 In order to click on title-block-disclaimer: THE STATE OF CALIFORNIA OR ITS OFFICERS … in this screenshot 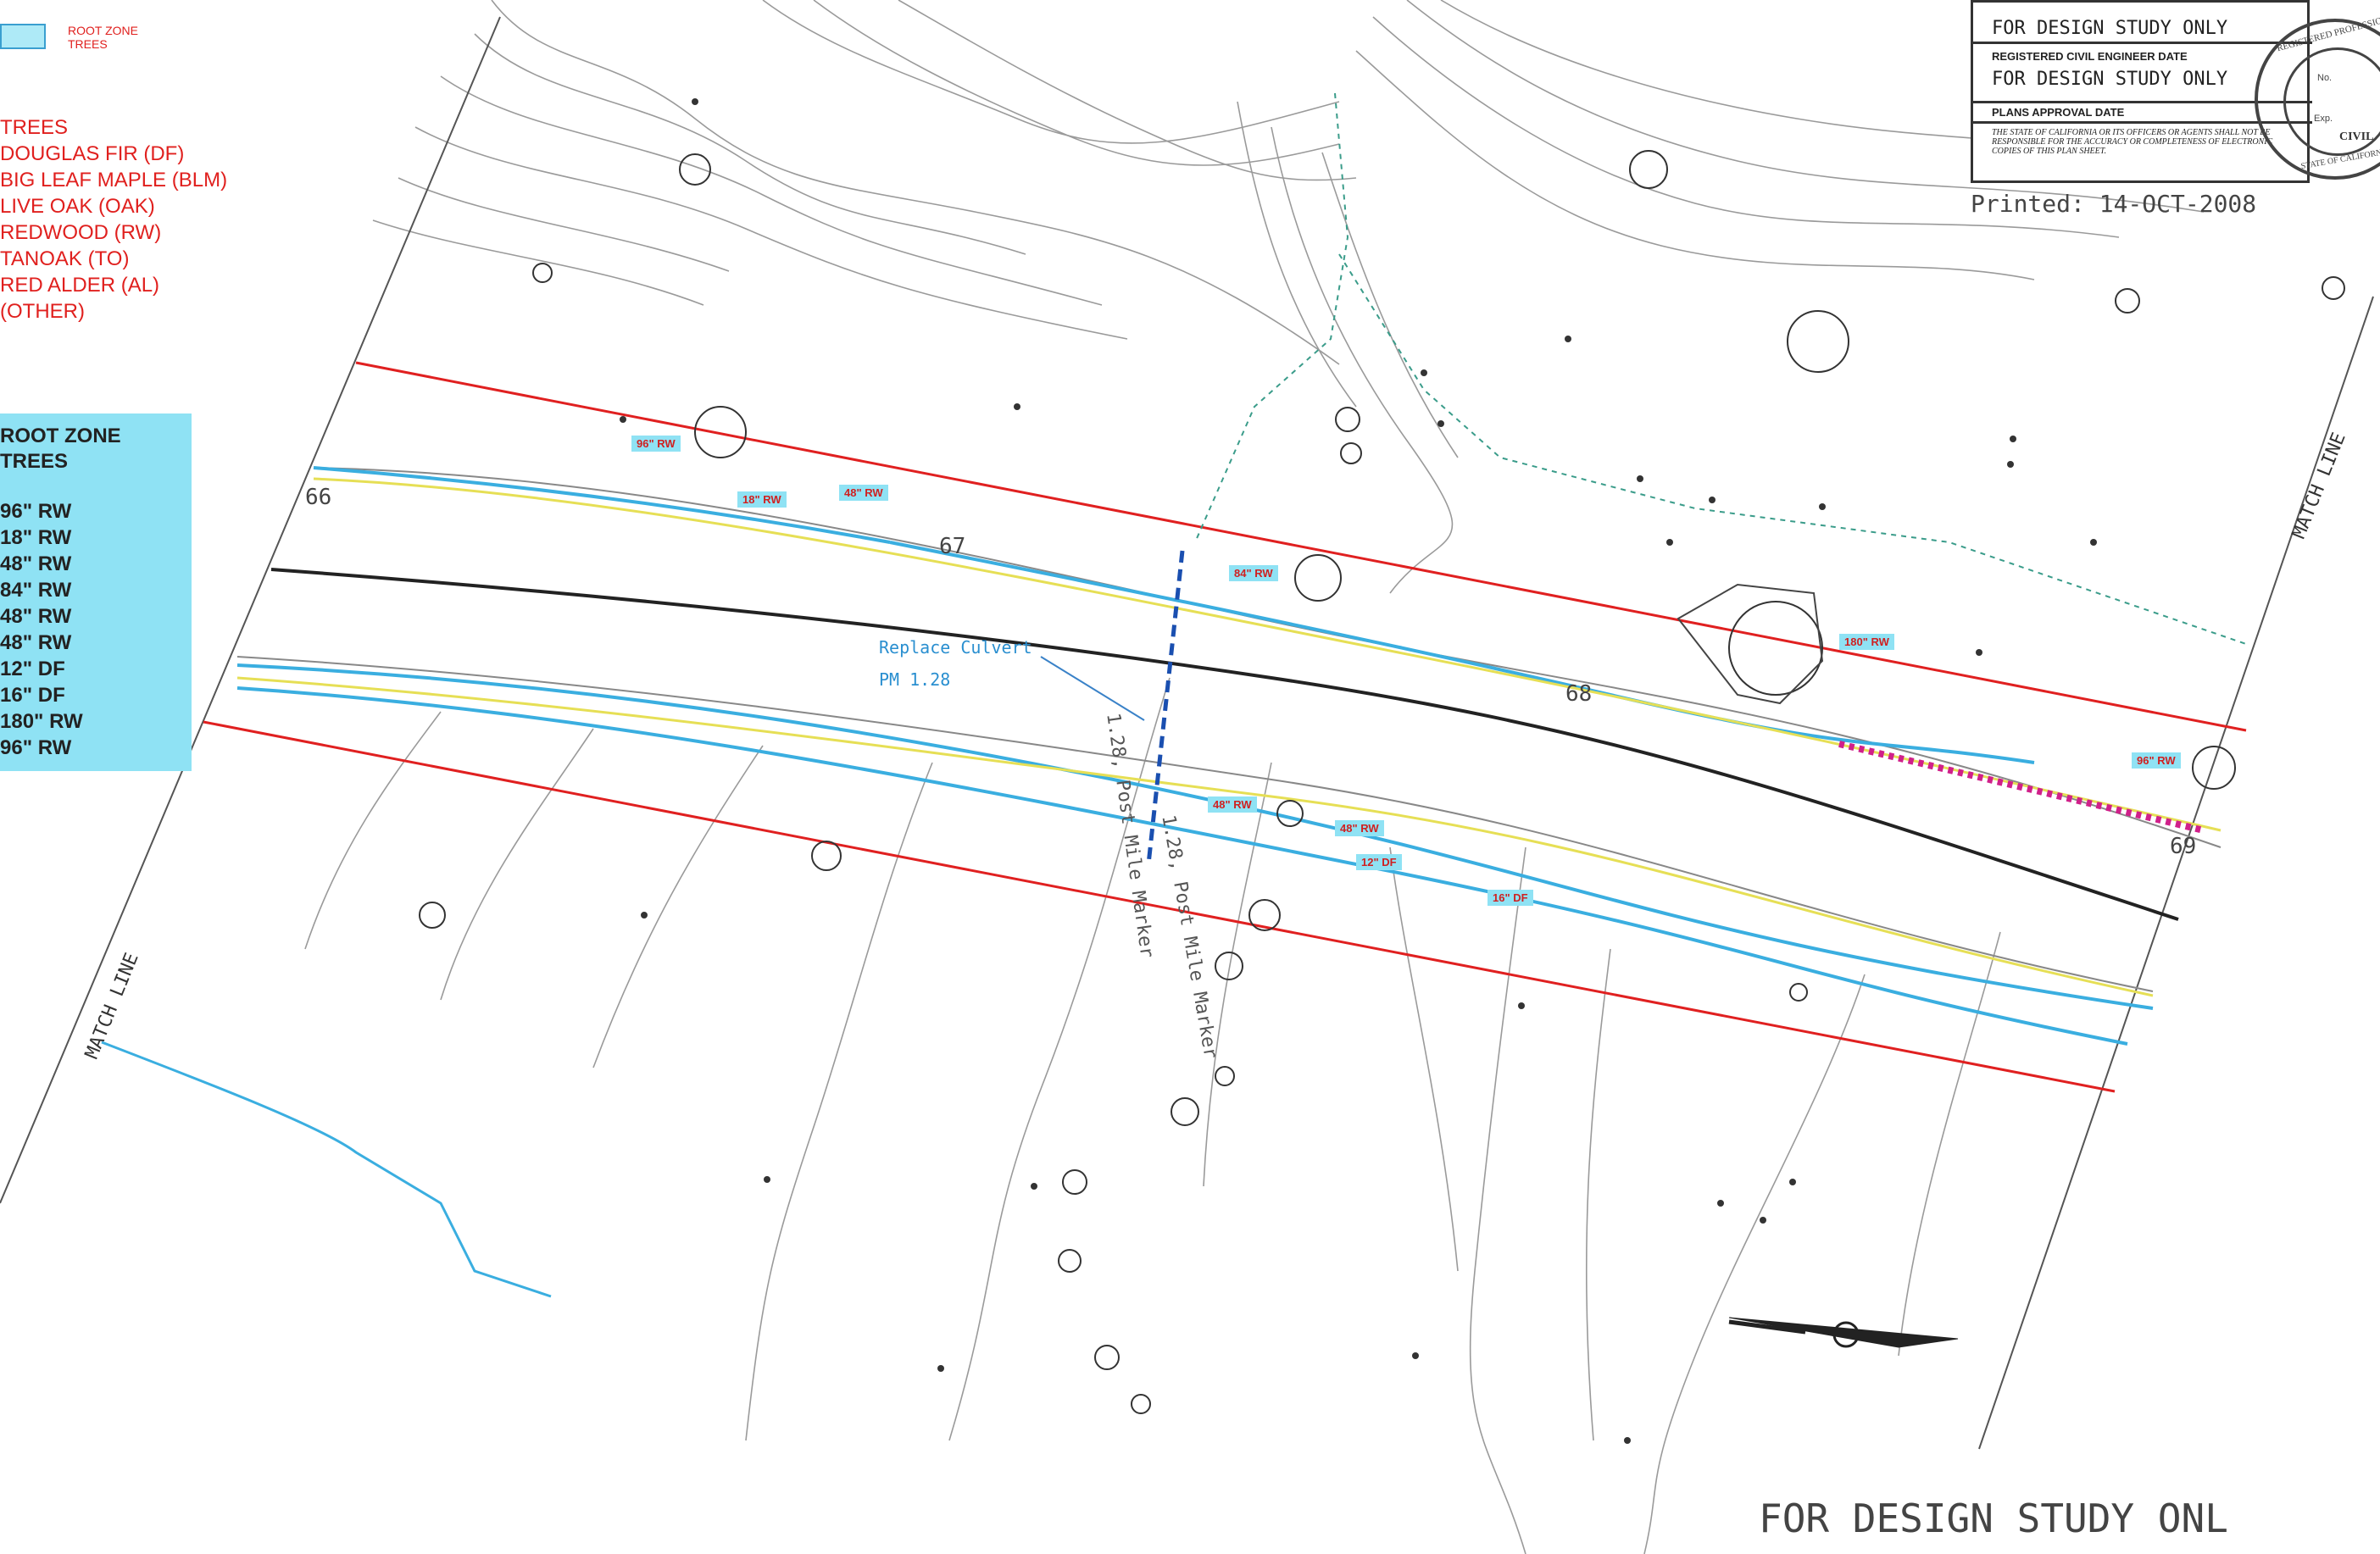, I will do `click(2133, 142)`.